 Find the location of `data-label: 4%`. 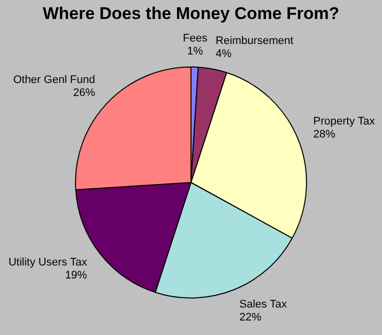

data-label: 4% is located at coordinates (224, 54).